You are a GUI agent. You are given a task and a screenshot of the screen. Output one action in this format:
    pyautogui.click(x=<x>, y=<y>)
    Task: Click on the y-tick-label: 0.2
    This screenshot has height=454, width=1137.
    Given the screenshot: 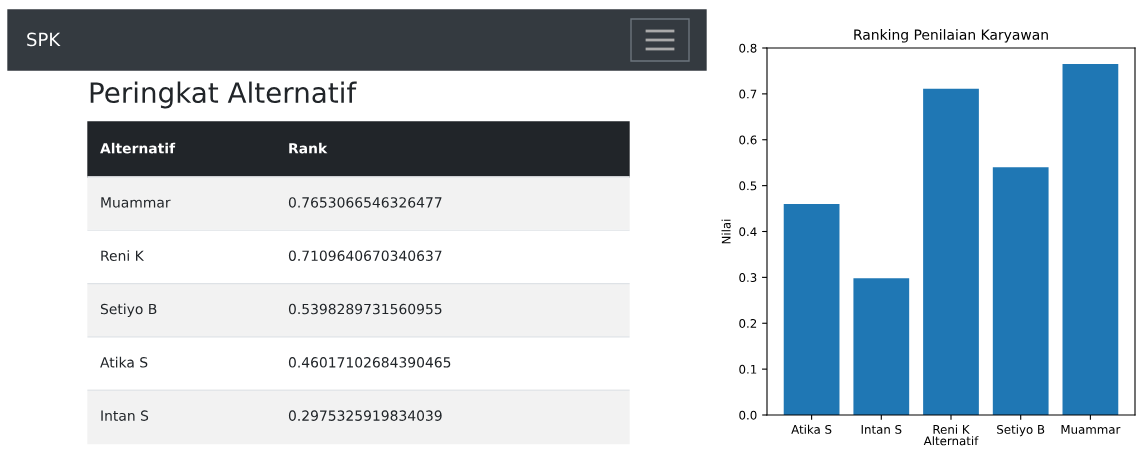 What is the action you would take?
    pyautogui.click(x=748, y=323)
    